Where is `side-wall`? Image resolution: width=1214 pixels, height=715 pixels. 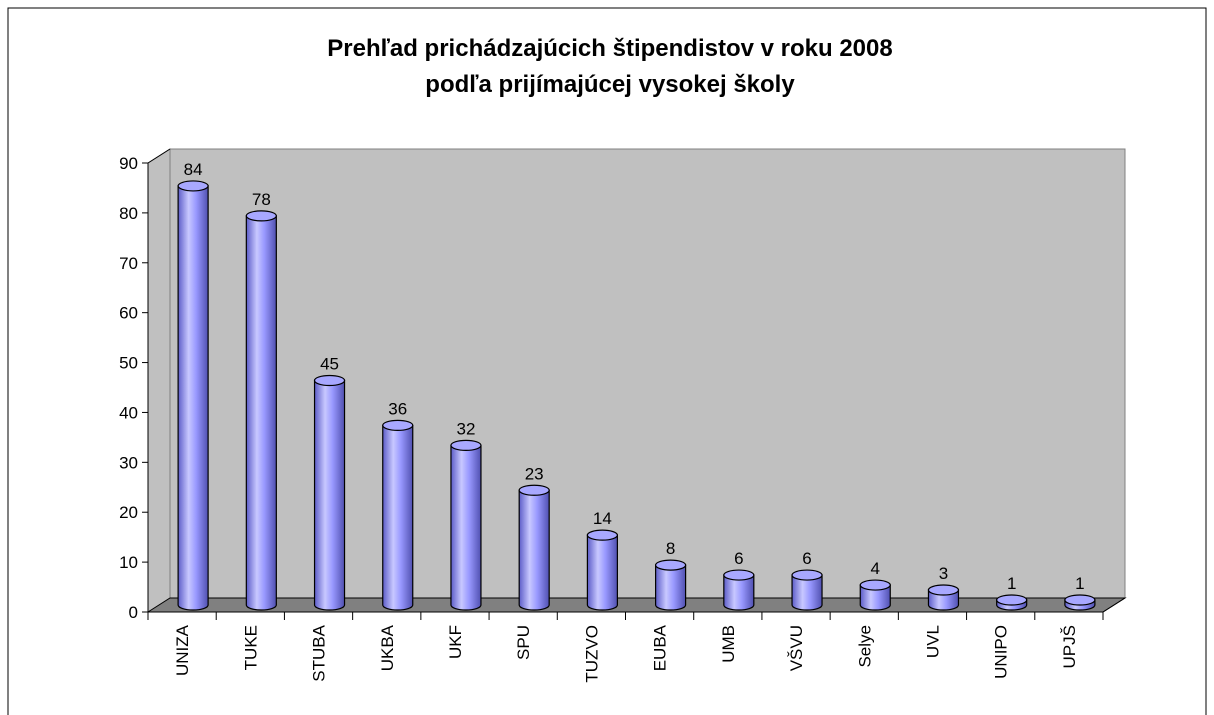
side-wall is located at coordinates (159, 380).